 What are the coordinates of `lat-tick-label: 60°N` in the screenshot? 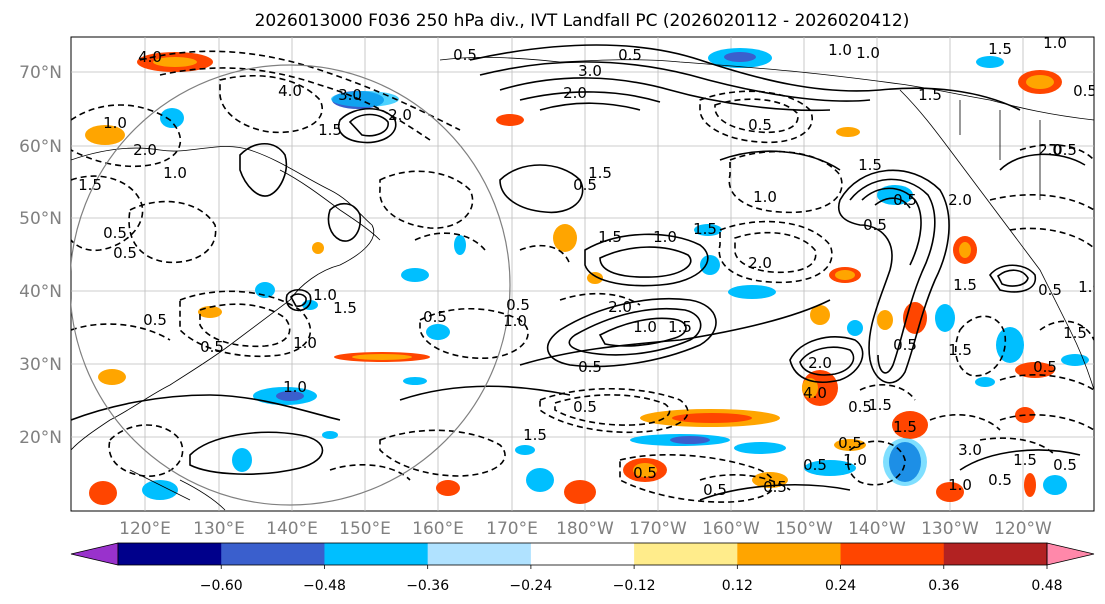 It's located at (40, 147).